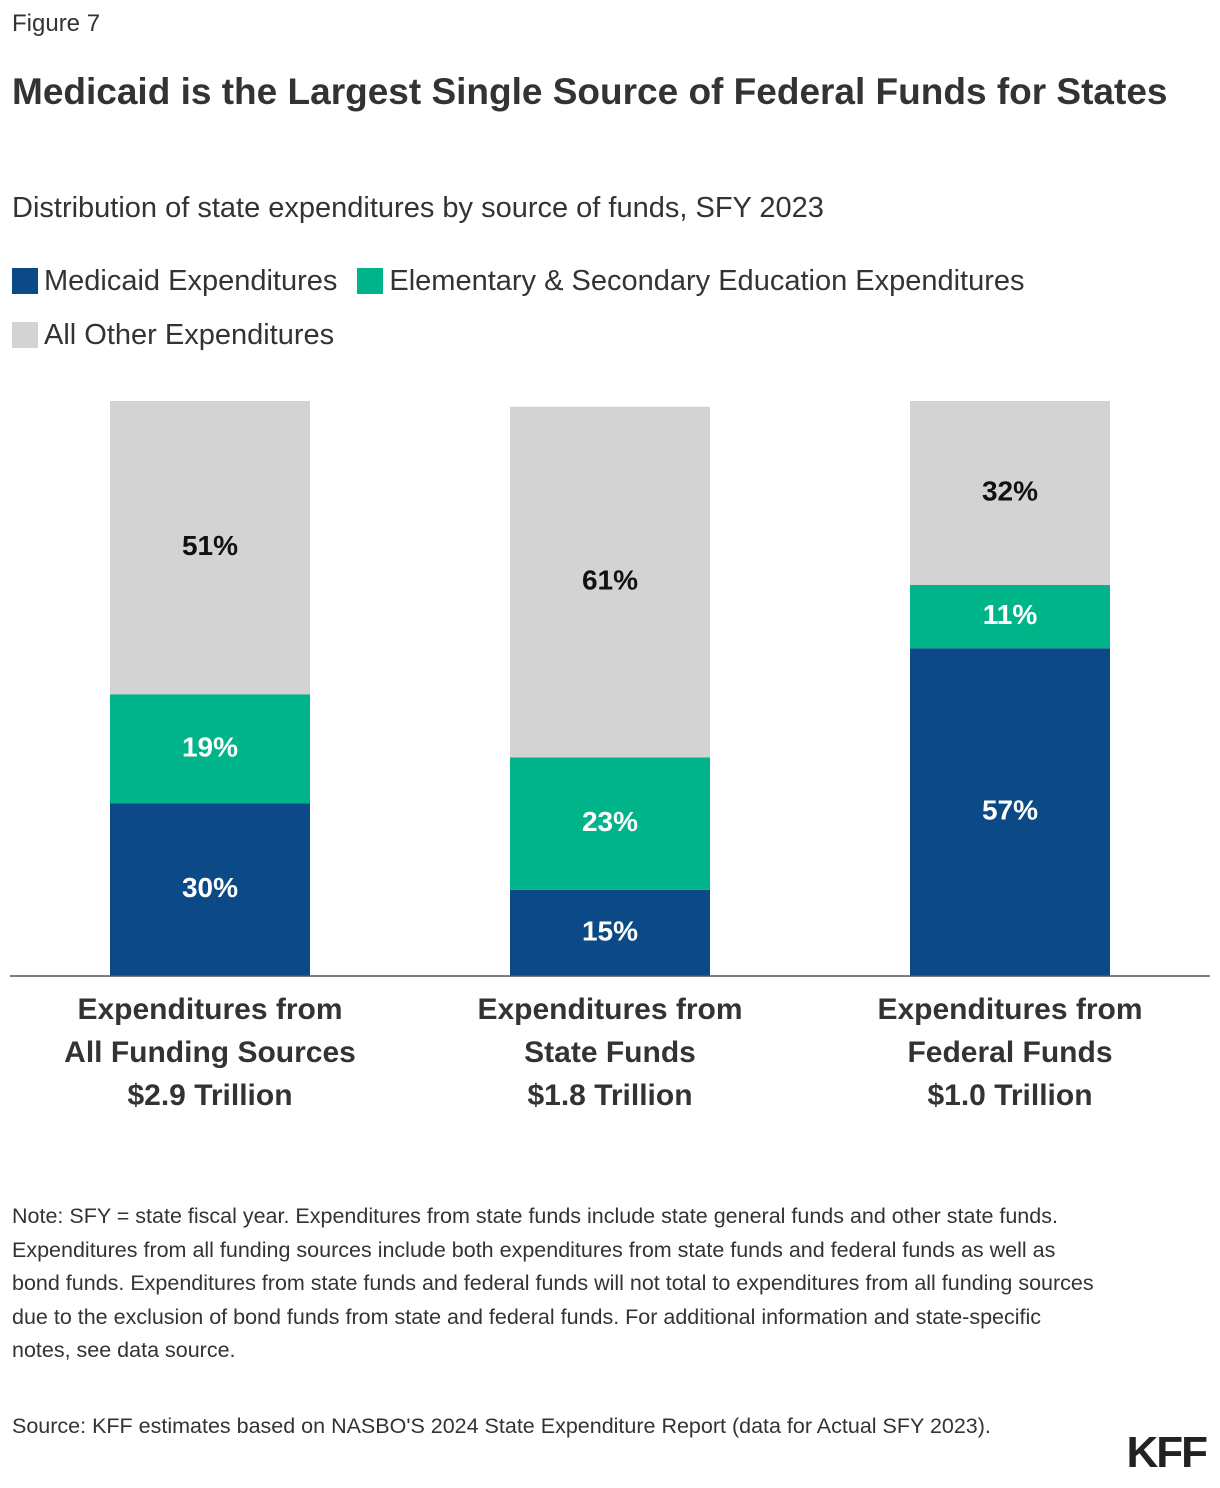 This screenshot has width=1220, height=1488. What do you see at coordinates (210, 1052) in the screenshot?
I see `x-tick-label: All Funding Sources` at bounding box center [210, 1052].